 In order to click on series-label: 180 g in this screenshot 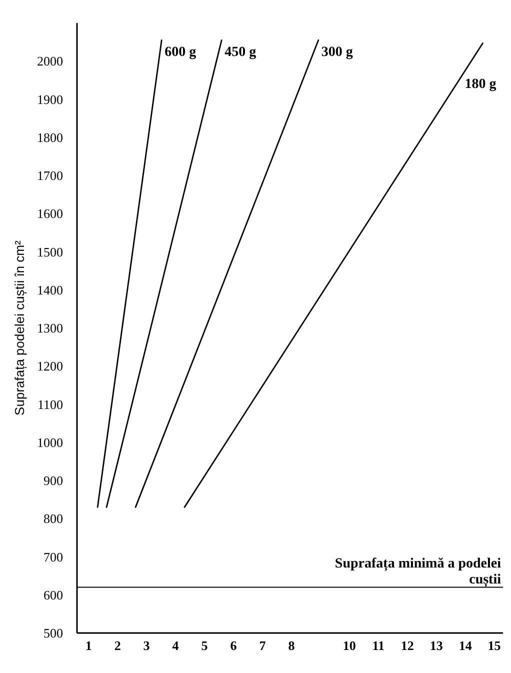, I will do `click(480, 84)`.